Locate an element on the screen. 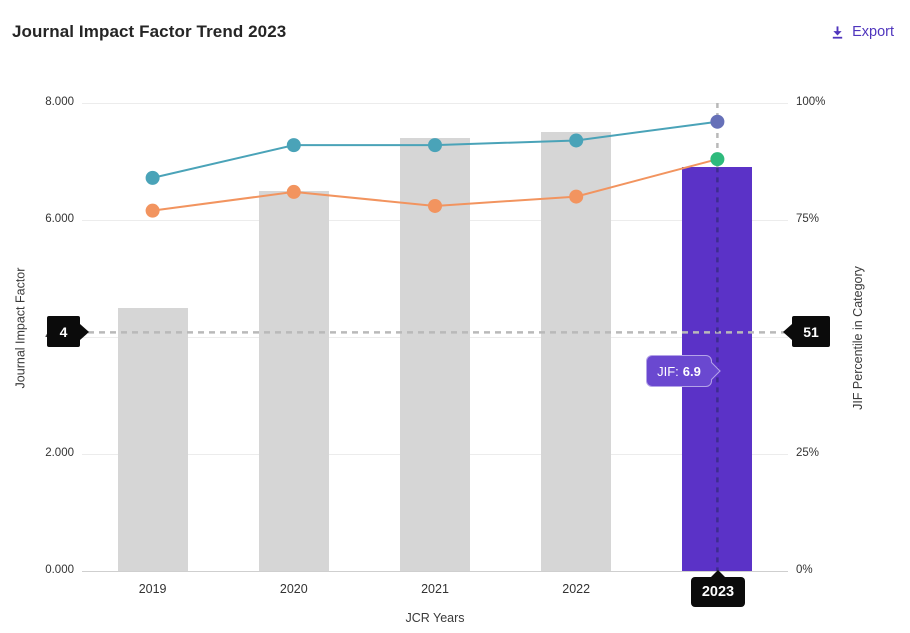  crosshair-right-value: 51 is located at coordinates (811, 331).